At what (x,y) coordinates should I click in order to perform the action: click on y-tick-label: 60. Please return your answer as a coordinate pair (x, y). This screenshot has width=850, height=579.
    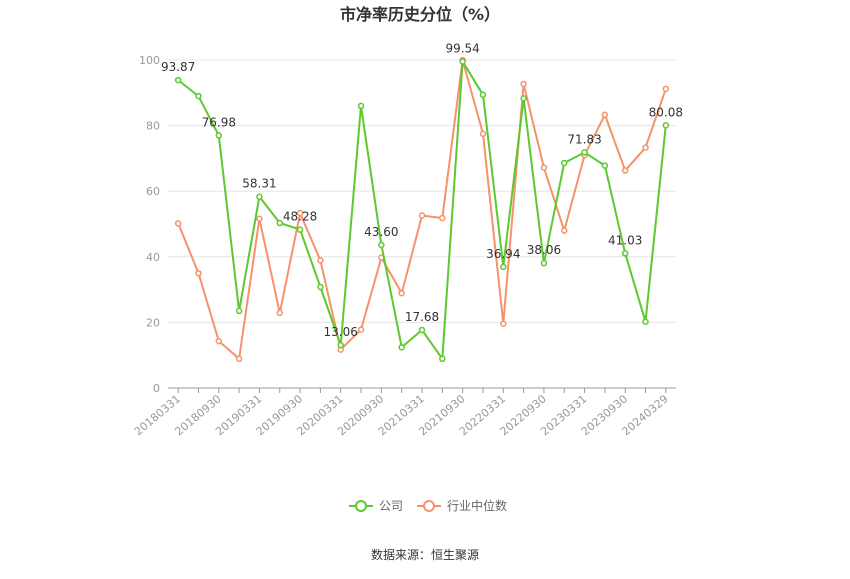
    Looking at the image, I should click on (153, 191).